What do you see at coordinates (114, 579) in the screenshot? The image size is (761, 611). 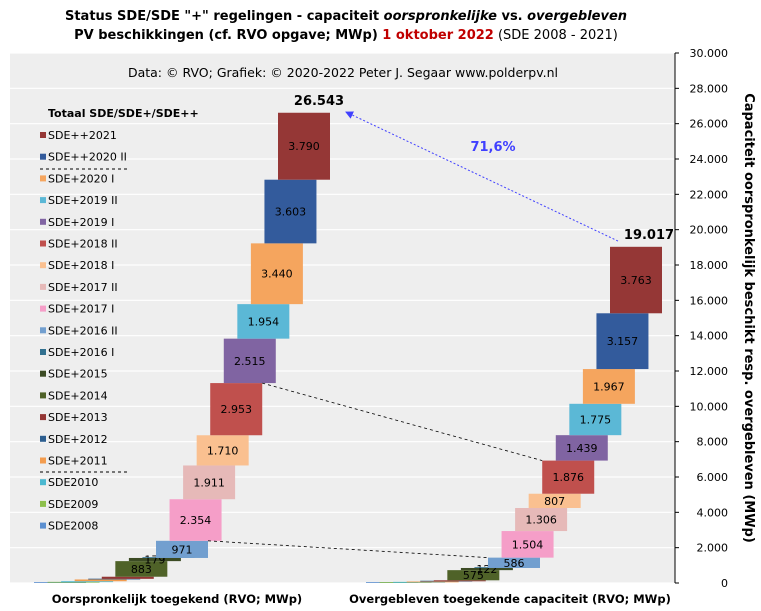 I see `bar-original-sdeplus2012` at bounding box center [114, 579].